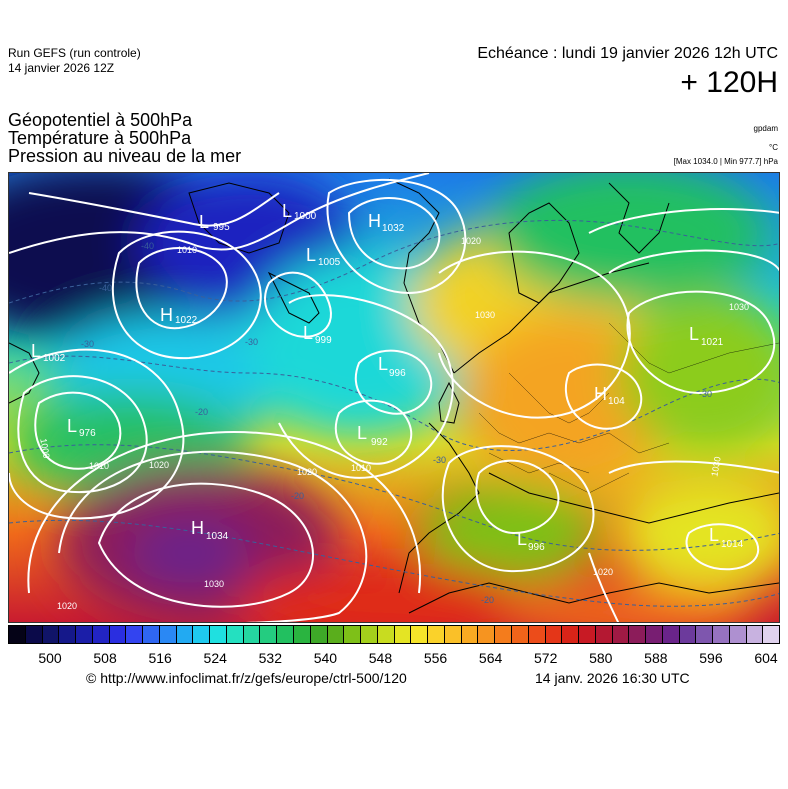  I want to click on colorbar-tick-label: 508, so click(105, 658).